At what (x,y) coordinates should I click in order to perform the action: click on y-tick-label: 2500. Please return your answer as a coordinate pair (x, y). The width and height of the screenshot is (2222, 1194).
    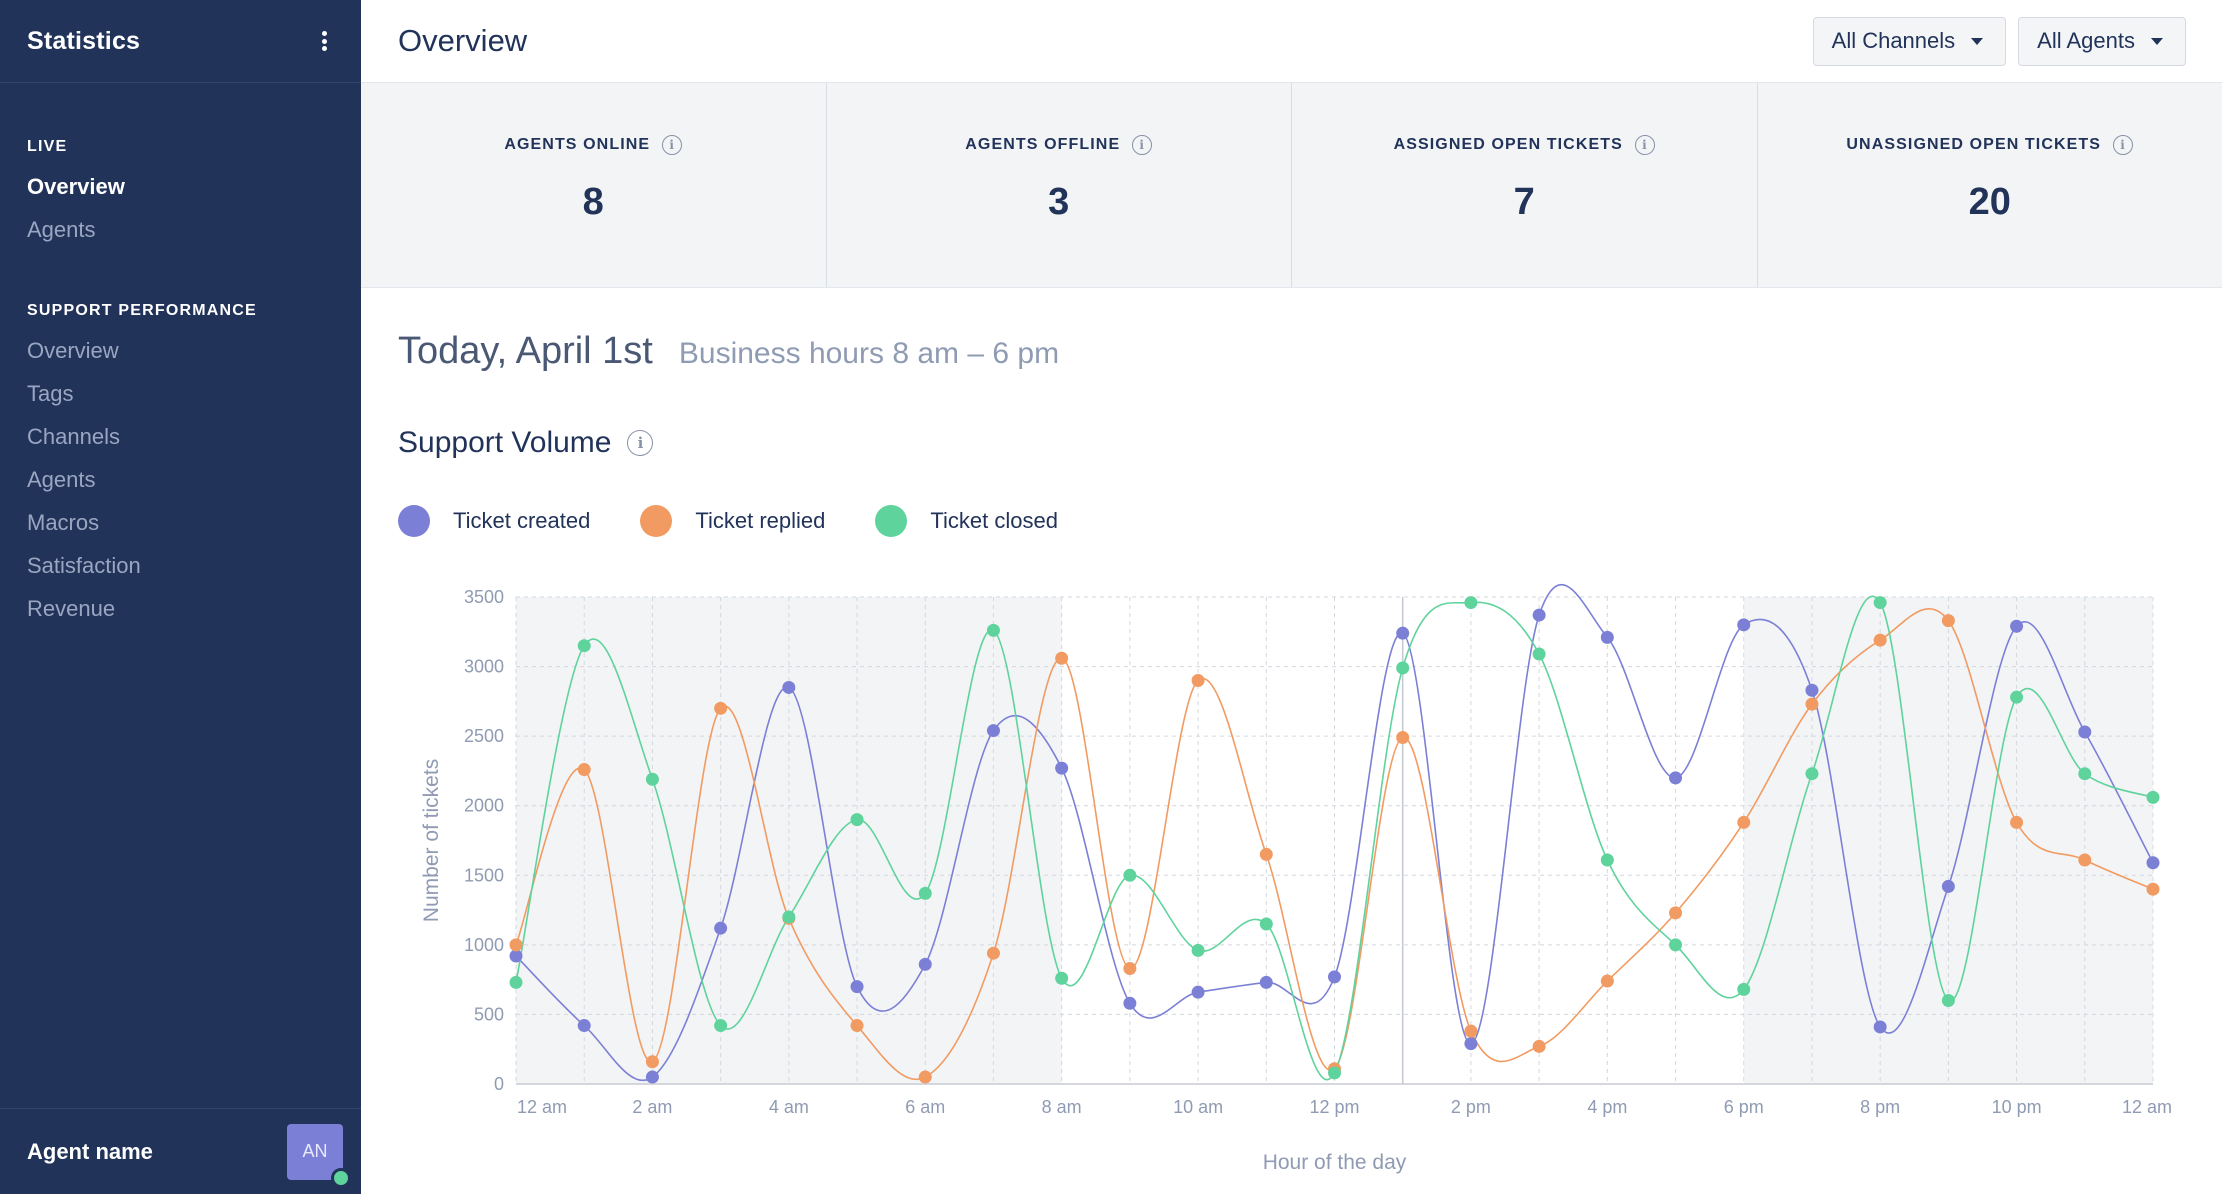
    Looking at the image, I should click on (484, 736).